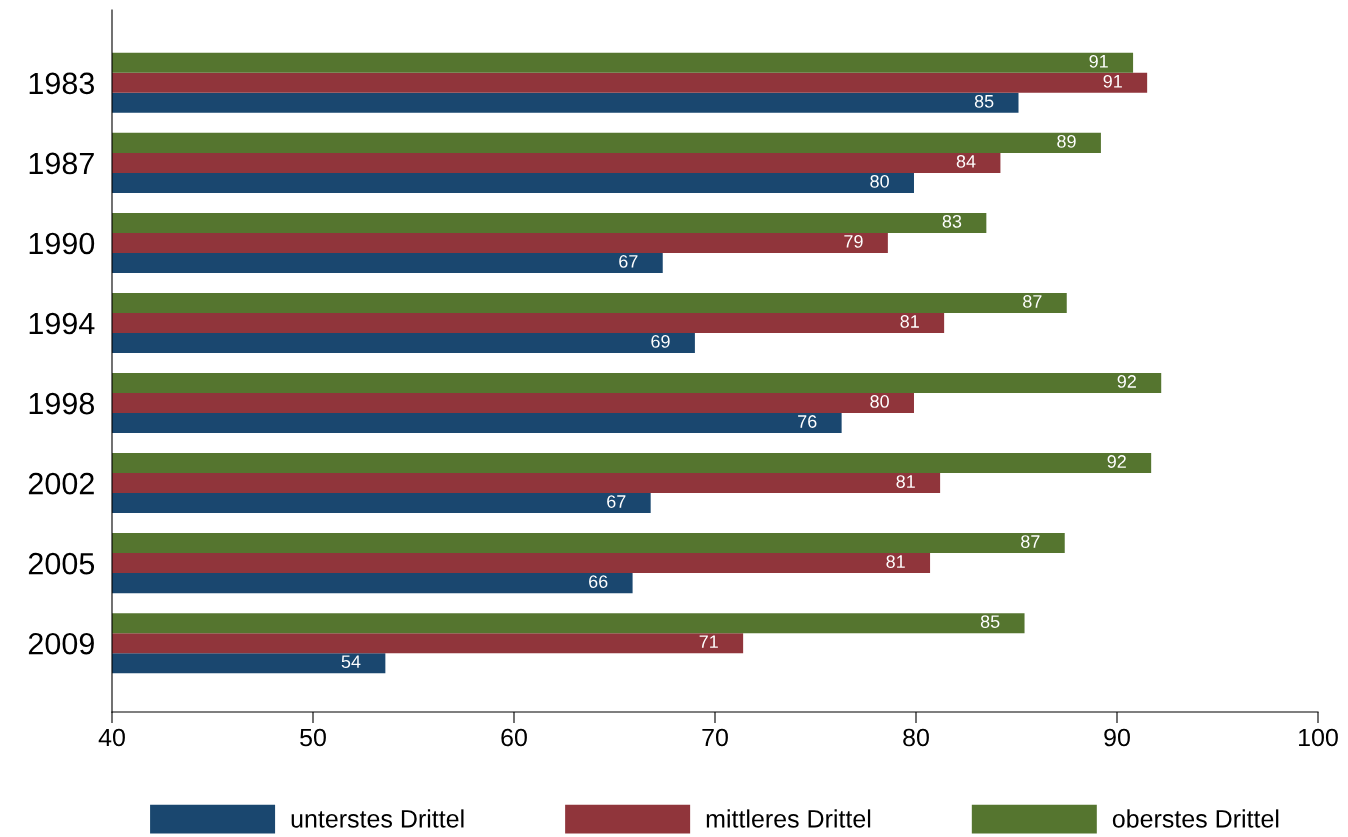 Image resolution: width=1348 pixels, height=837 pixels. What do you see at coordinates (952, 221) in the screenshot?
I see `data-label: 83` at bounding box center [952, 221].